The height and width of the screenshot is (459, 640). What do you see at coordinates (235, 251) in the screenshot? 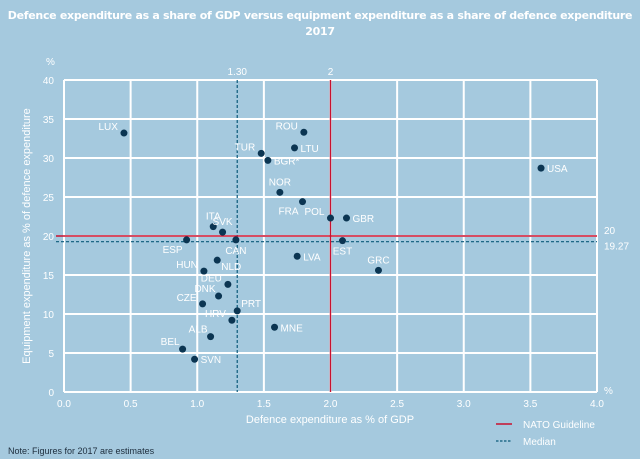
I see `point-label: CAN` at bounding box center [235, 251].